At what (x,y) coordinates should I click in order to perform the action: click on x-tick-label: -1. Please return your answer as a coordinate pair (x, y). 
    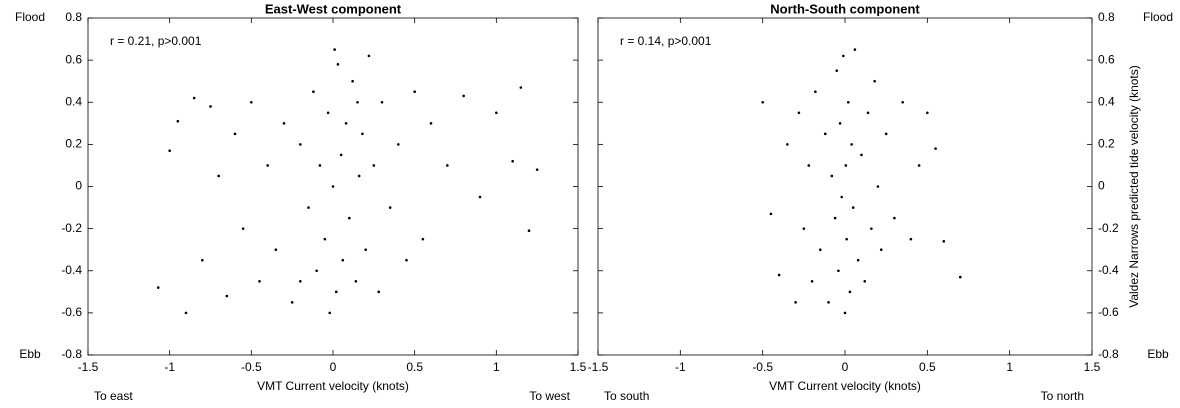
    Looking at the image, I should click on (680, 367).